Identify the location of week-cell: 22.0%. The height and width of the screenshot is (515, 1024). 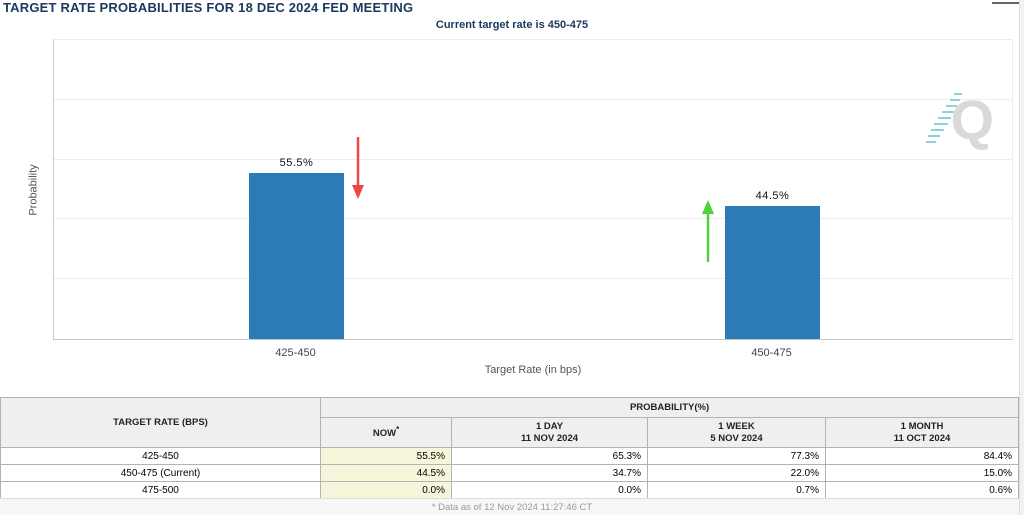
(736, 473).